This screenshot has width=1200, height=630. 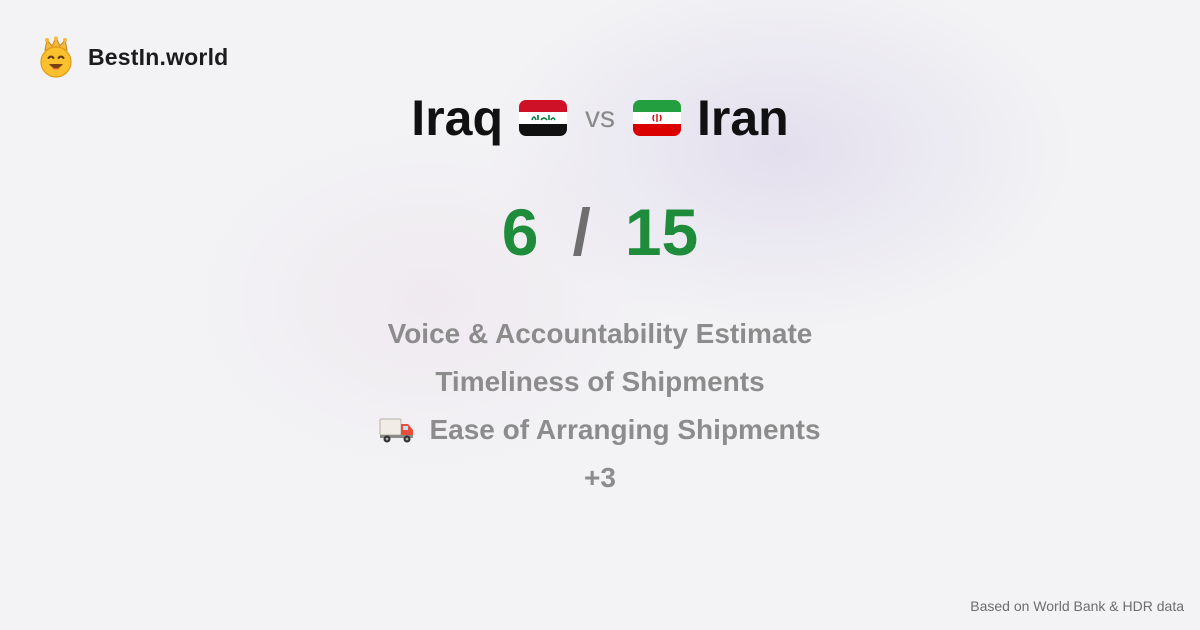 I want to click on metric-label: Timeliness of Shipments, so click(x=600, y=381).